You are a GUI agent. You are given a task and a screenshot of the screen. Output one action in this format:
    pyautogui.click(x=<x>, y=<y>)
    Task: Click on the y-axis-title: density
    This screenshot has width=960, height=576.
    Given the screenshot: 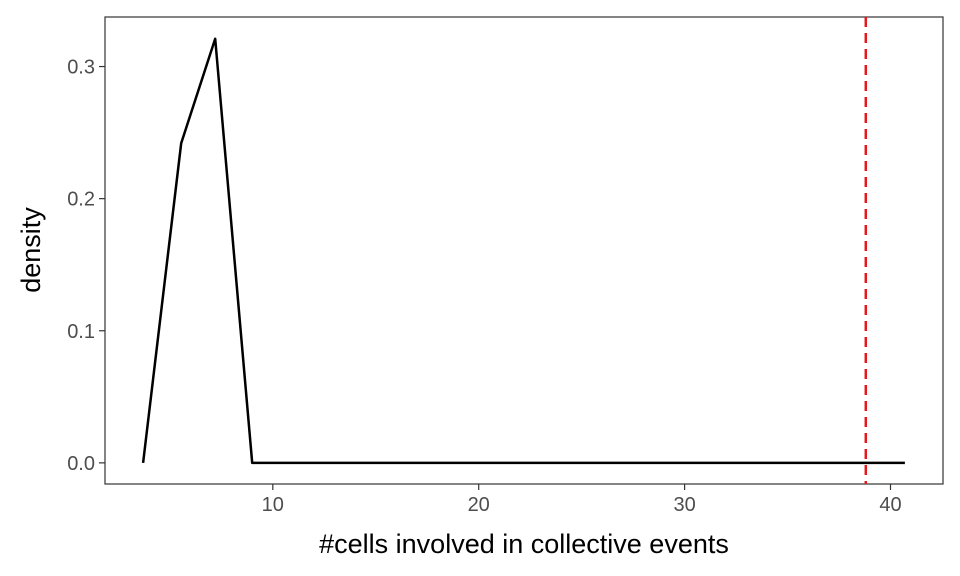 What is the action you would take?
    pyautogui.click(x=31, y=250)
    